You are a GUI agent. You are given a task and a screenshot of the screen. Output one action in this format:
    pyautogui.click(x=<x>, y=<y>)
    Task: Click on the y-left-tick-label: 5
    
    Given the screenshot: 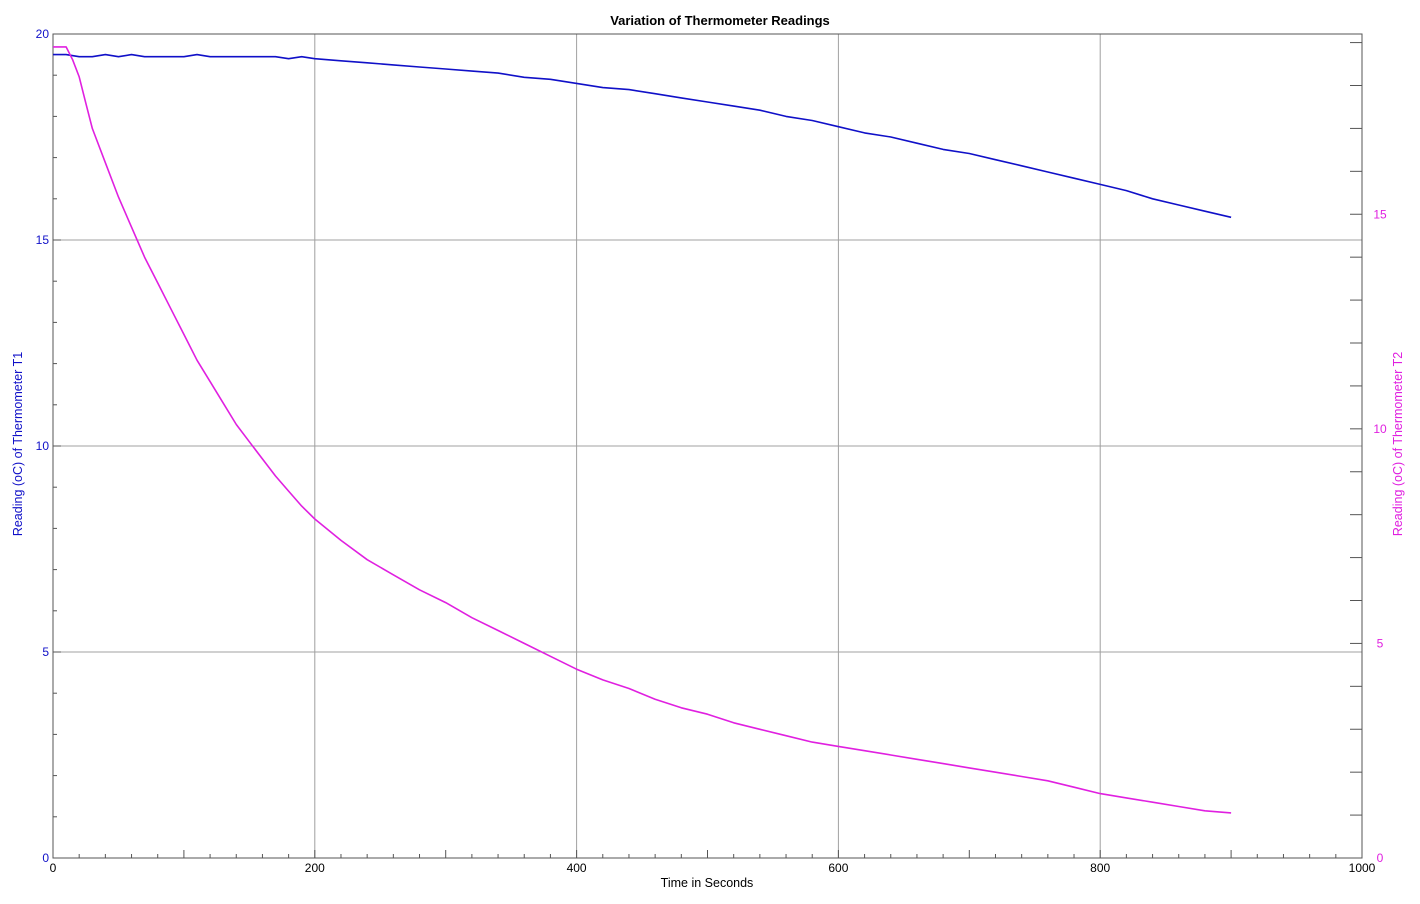 What is the action you would take?
    pyautogui.click(x=45, y=652)
    